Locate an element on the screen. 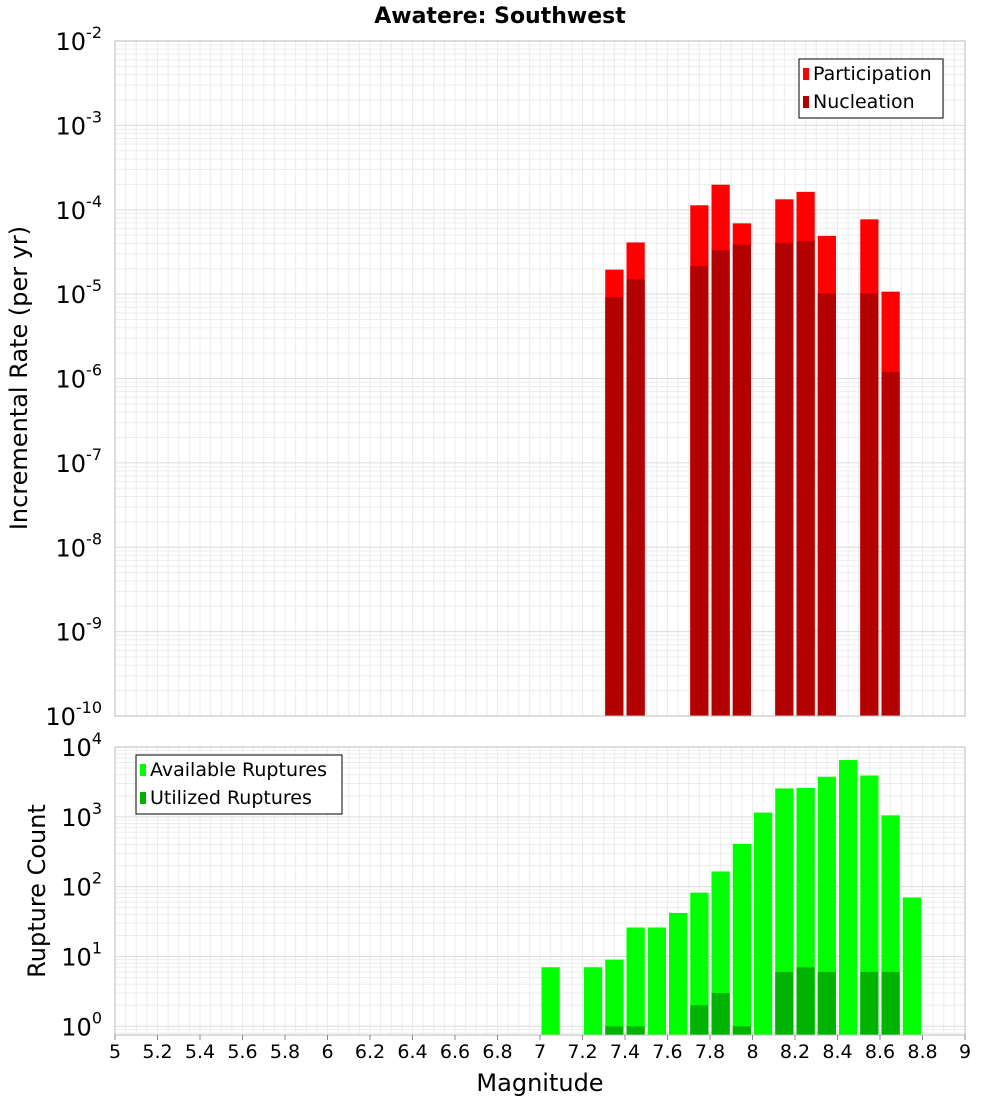 Image resolution: width=1000 pixels, height=1104 pixels. x-tick-label: 8.2 is located at coordinates (795, 1052).